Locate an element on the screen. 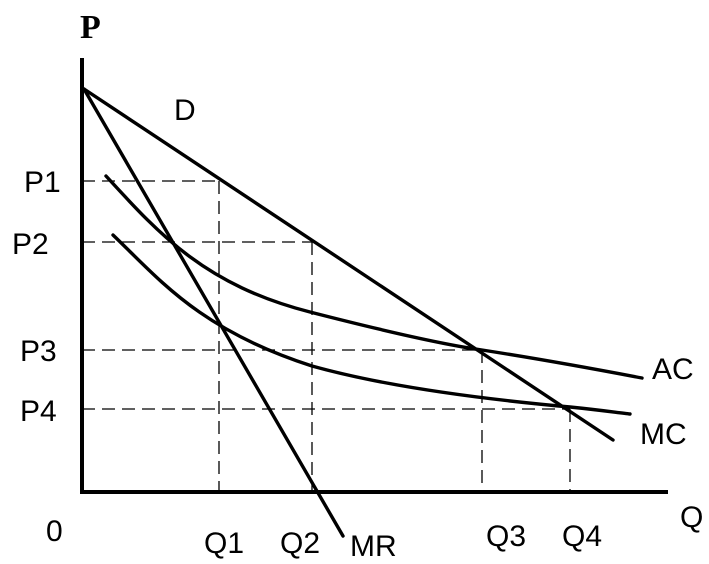 The image size is (709, 564). quantity-label-q4: Q4 is located at coordinates (582, 536).